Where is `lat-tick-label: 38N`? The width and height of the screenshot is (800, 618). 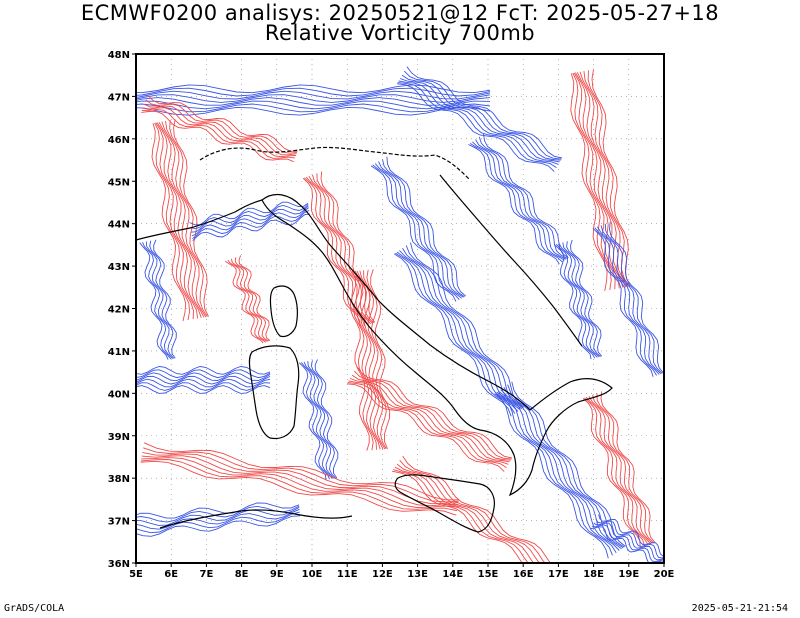
lat-tick-label: 38N is located at coordinates (119, 479).